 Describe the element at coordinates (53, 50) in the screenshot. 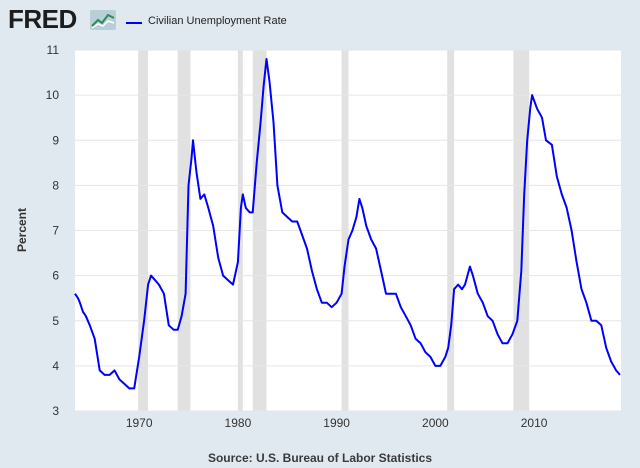

I see `y-tick-label: 11` at that location.